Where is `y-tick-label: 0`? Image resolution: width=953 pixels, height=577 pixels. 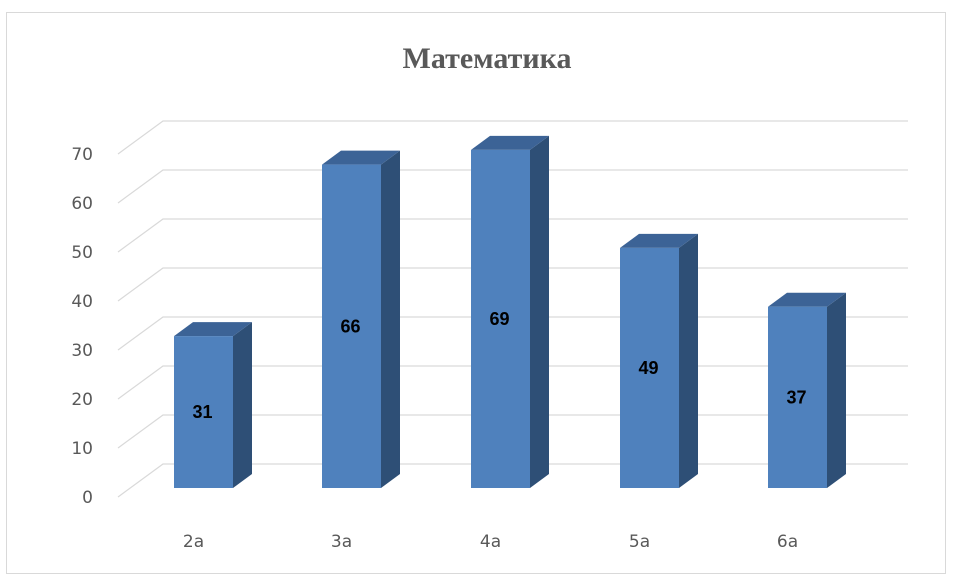
y-tick-label: 0 is located at coordinates (87, 498).